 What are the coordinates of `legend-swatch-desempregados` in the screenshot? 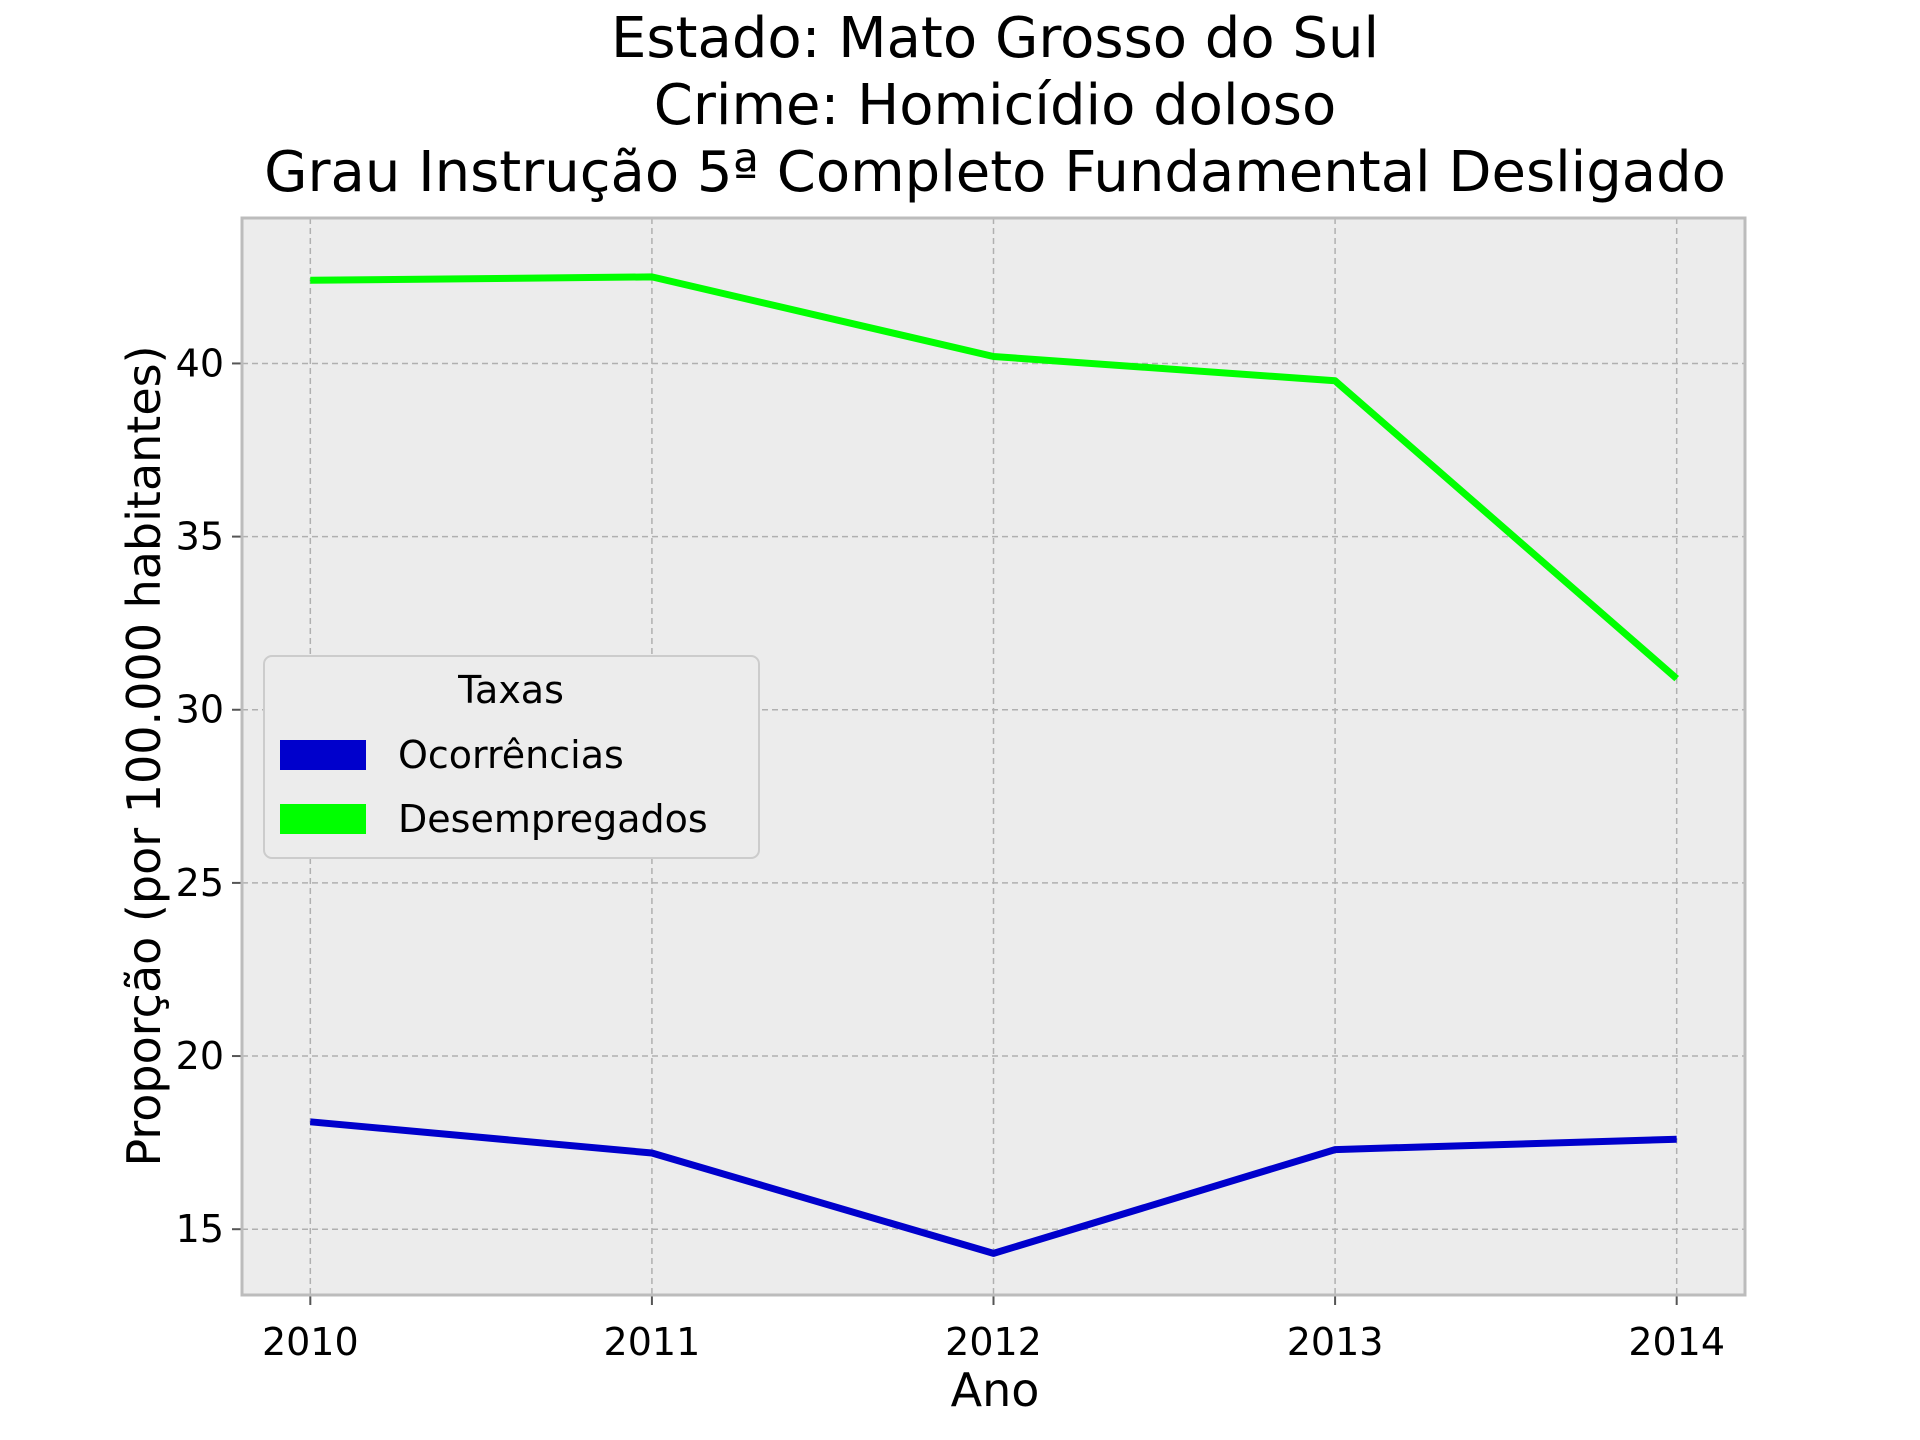 It's located at (323, 819).